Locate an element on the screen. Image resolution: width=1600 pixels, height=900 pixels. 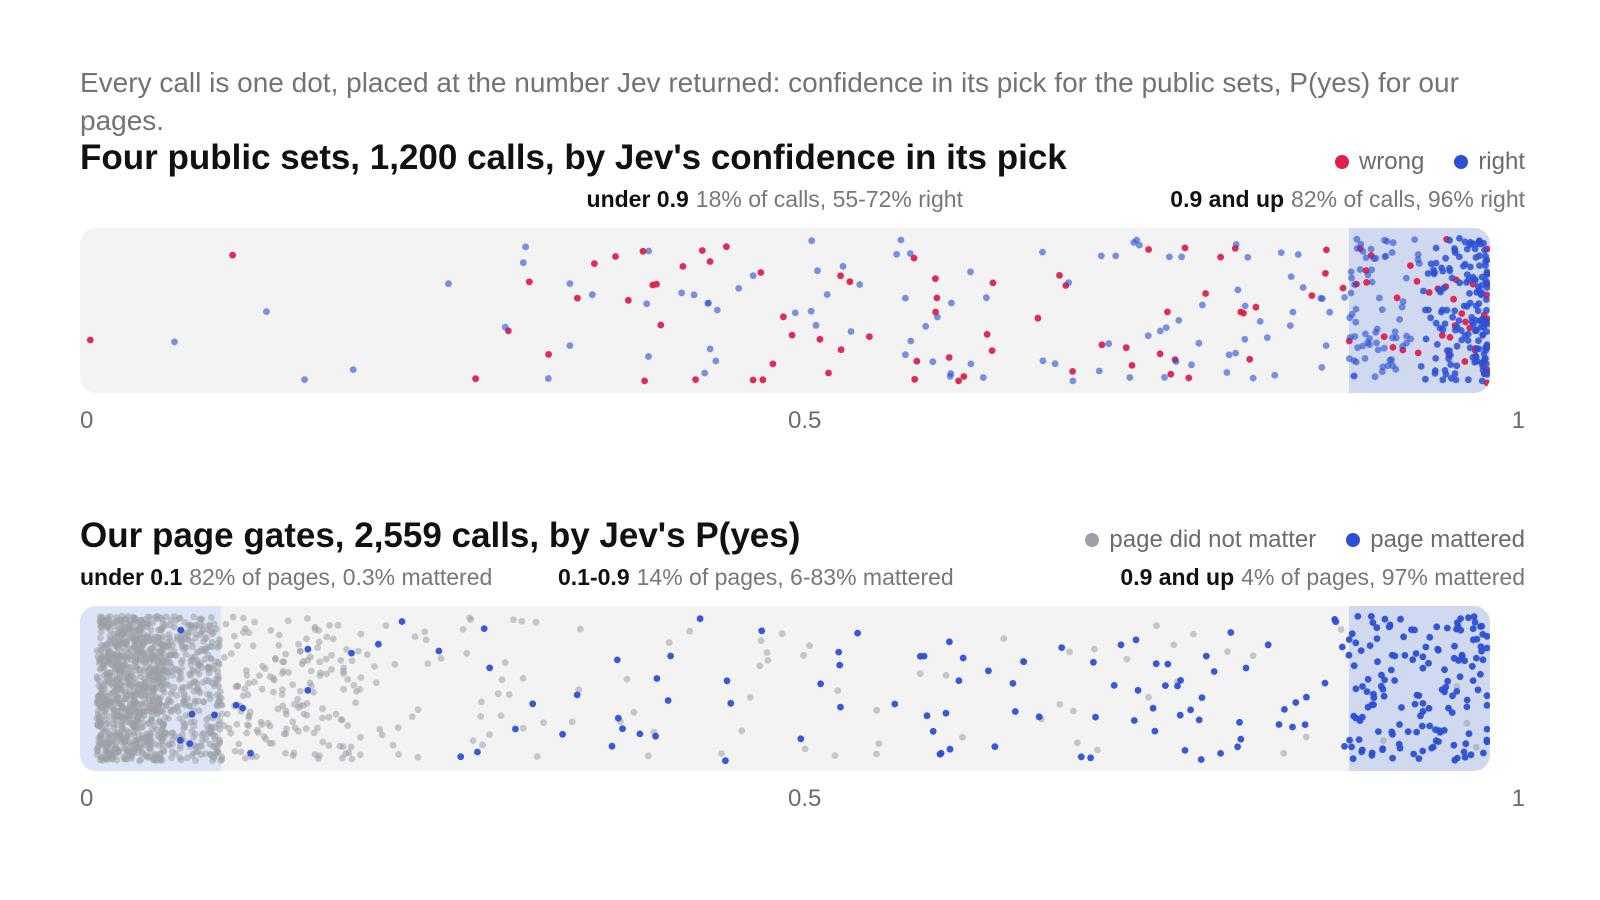
tick-label-0: 0 is located at coordinates (87, 420).